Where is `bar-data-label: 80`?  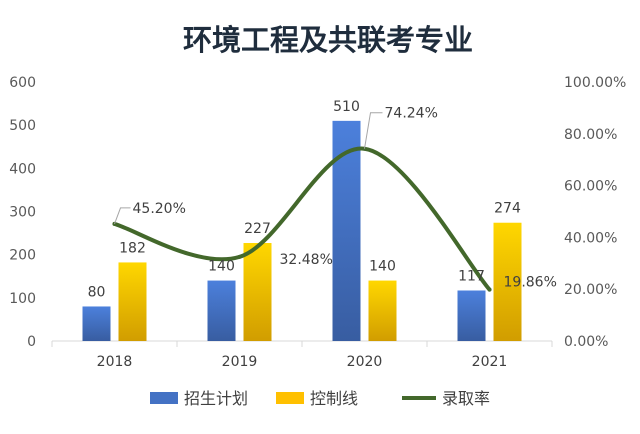 bar-data-label: 80 is located at coordinates (97, 292).